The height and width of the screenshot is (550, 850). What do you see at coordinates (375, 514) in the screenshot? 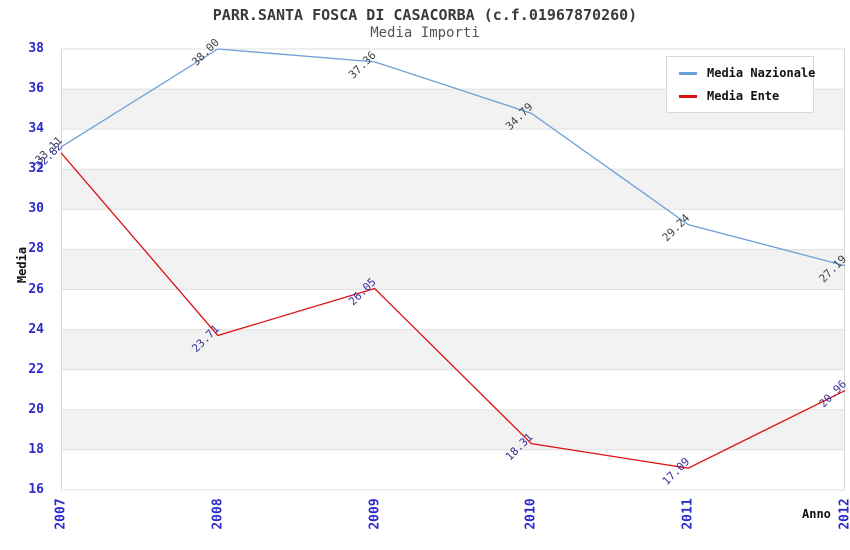
I see `x-tick-label: 2009` at bounding box center [375, 514].